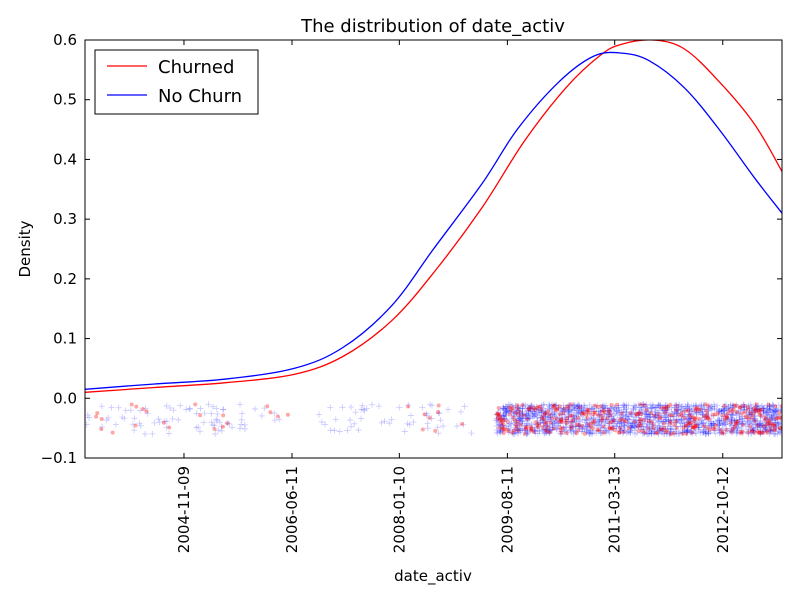 The width and height of the screenshot is (800, 600). What do you see at coordinates (395, 419) in the screenshot?
I see `rug-no-churn` at bounding box center [395, 419].